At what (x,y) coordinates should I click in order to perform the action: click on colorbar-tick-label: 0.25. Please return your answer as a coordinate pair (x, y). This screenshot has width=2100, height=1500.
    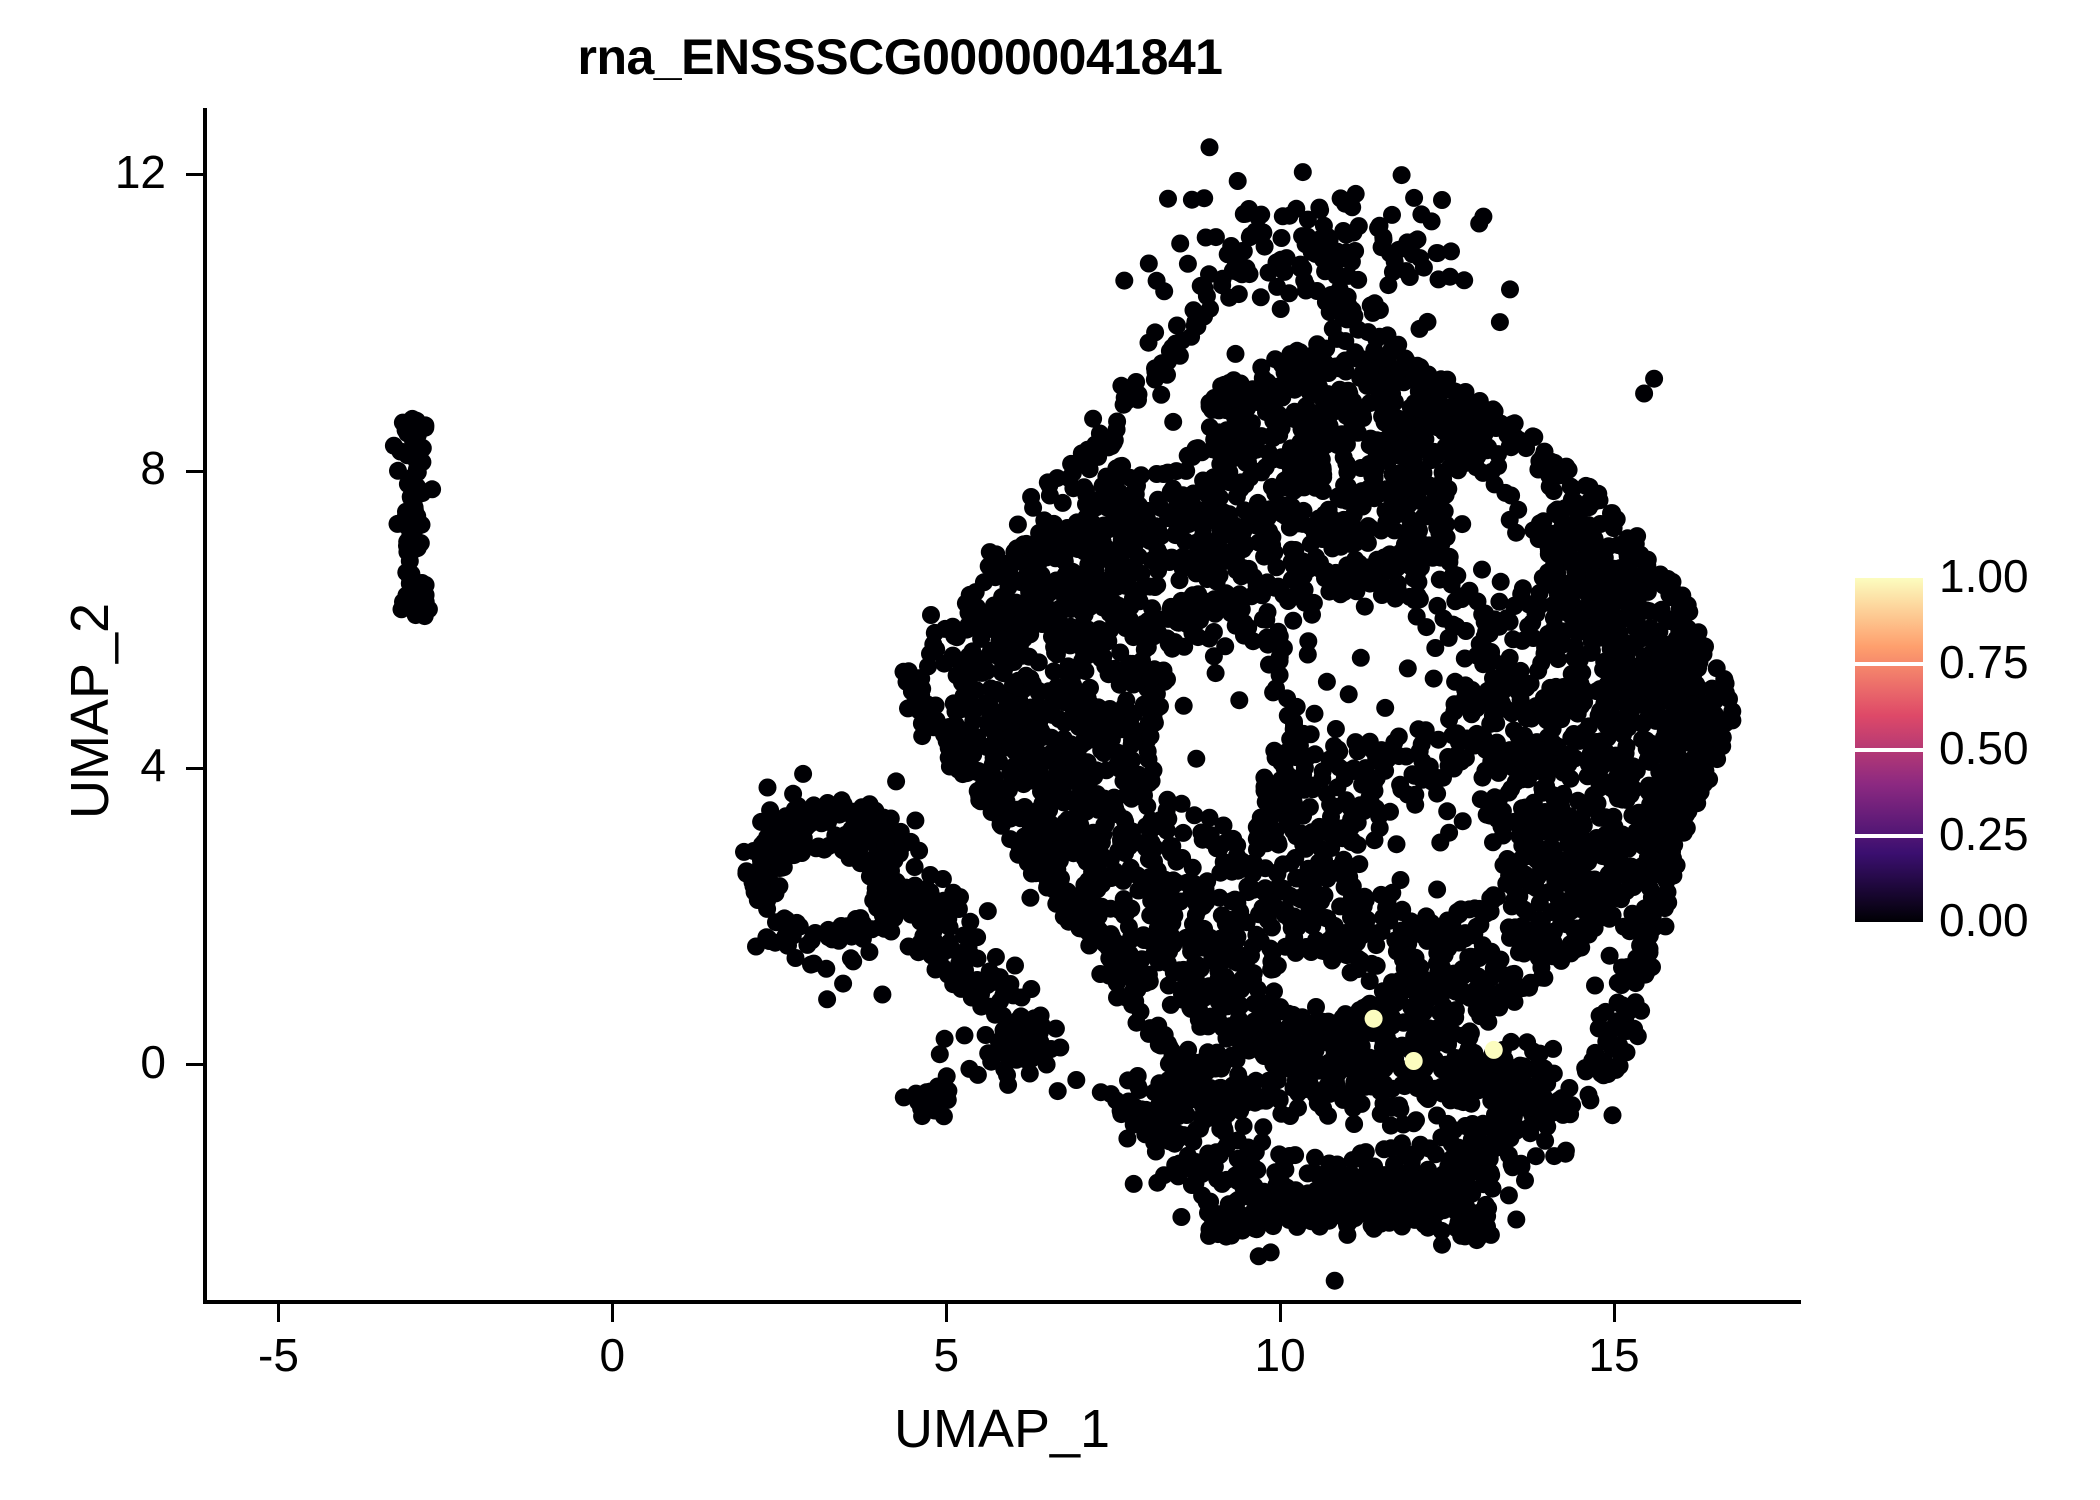
    Looking at the image, I should click on (1984, 834).